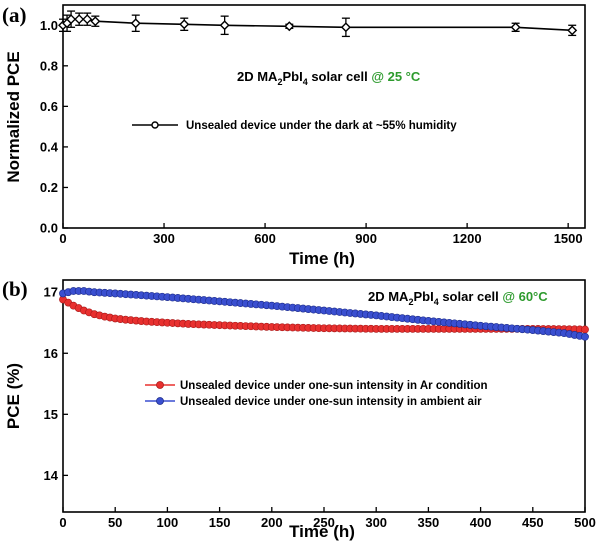 This screenshot has width=600, height=543. Describe the element at coordinates (322, 258) in the screenshot. I see `panel-a-xlabel: Time (h)` at that location.